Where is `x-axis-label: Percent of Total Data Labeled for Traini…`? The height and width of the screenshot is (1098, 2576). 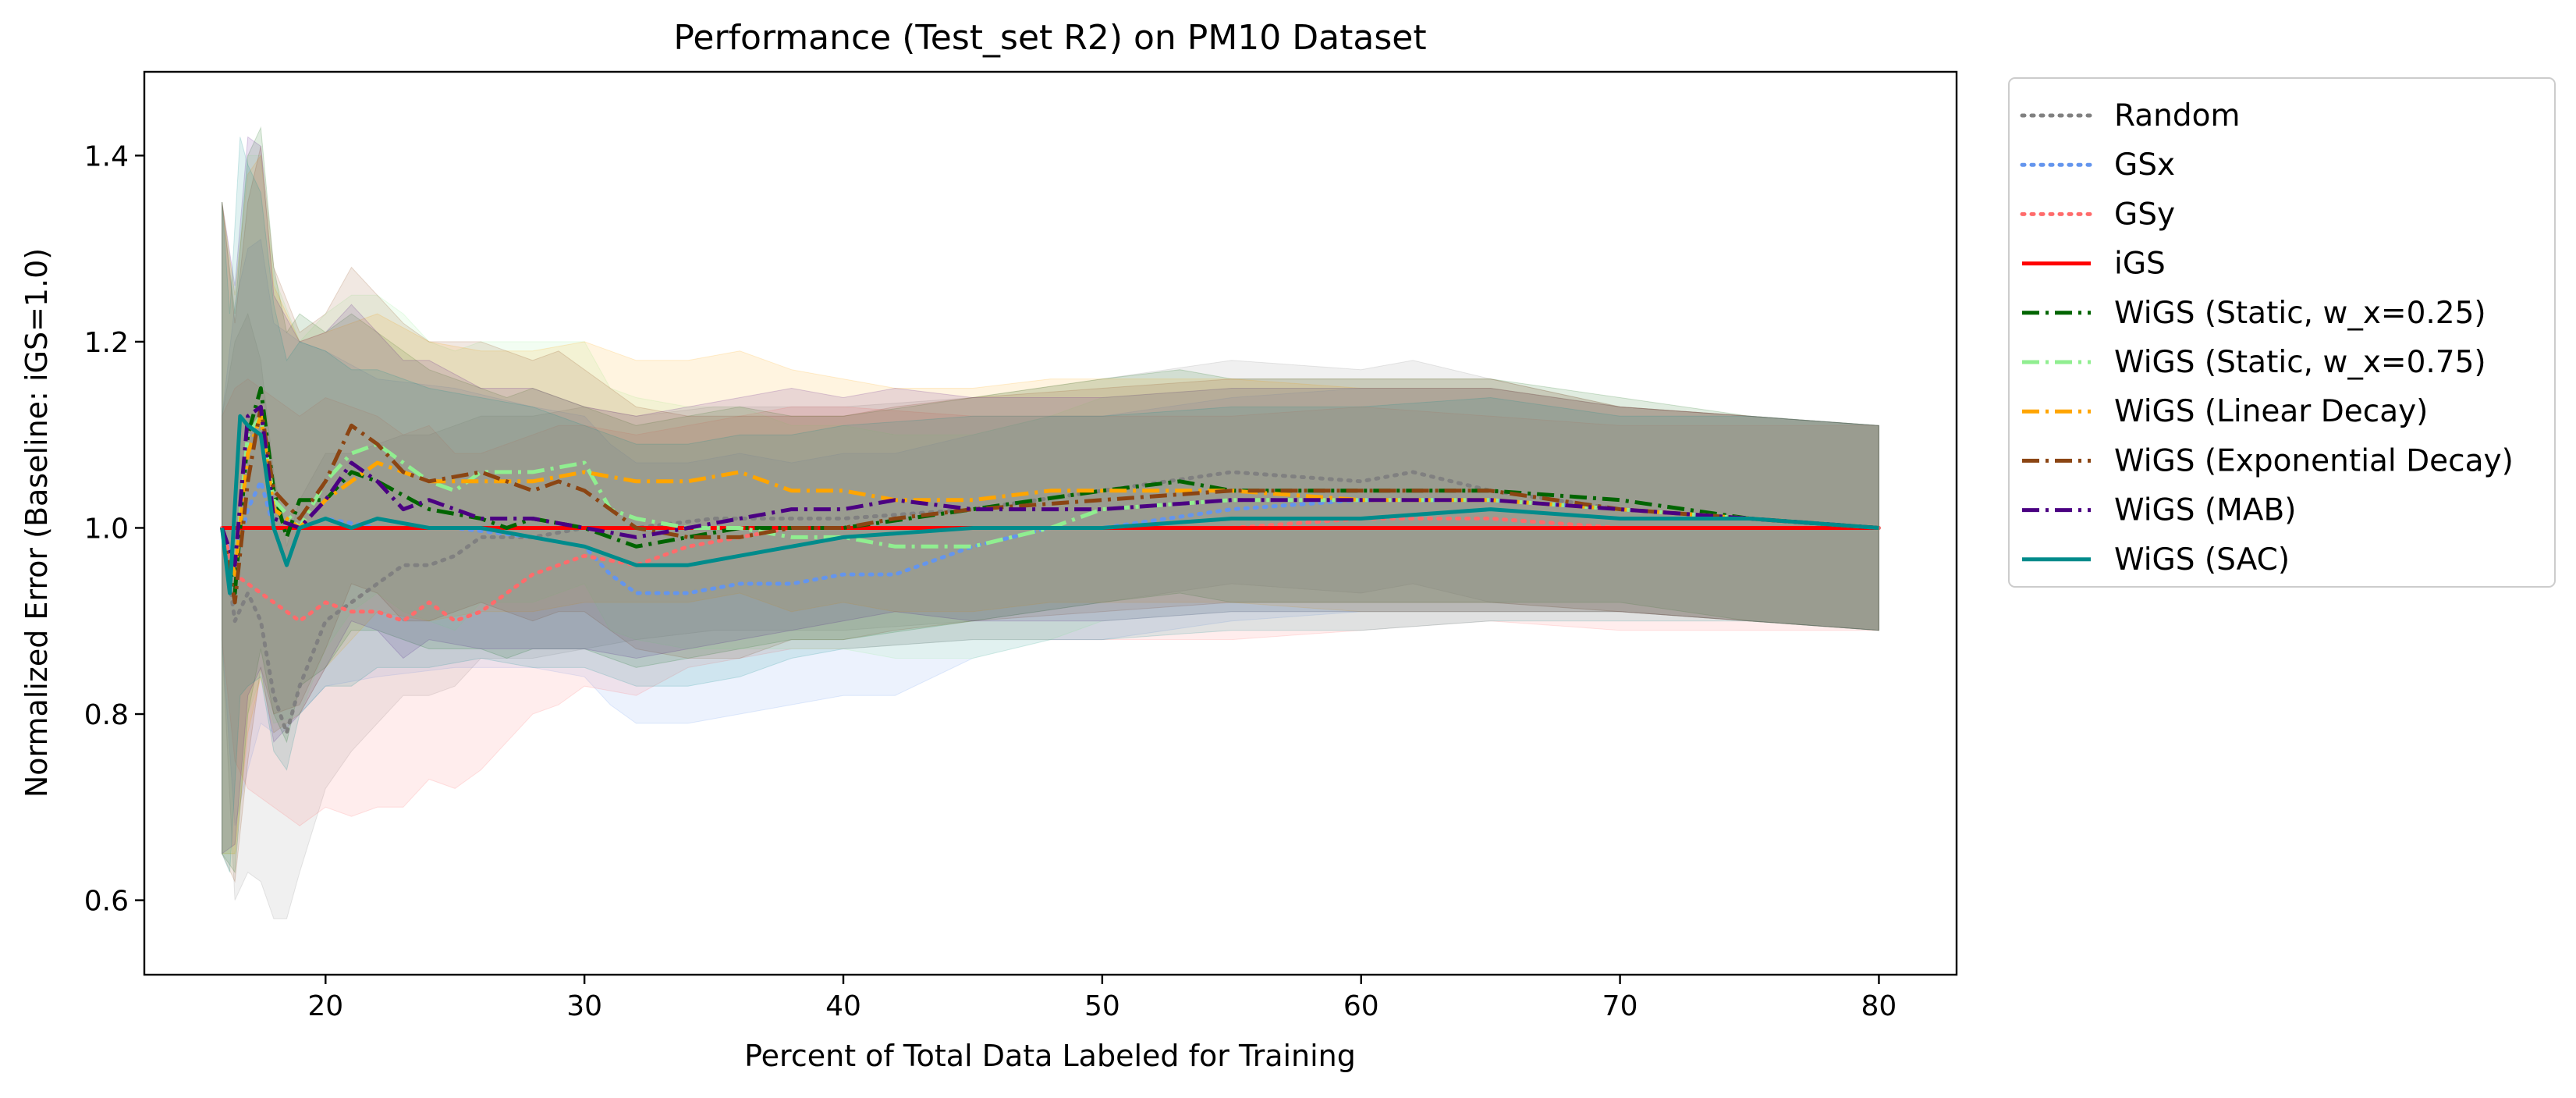 x-axis-label: Percent of Total Data Labeled for Traini… is located at coordinates (1050, 1056).